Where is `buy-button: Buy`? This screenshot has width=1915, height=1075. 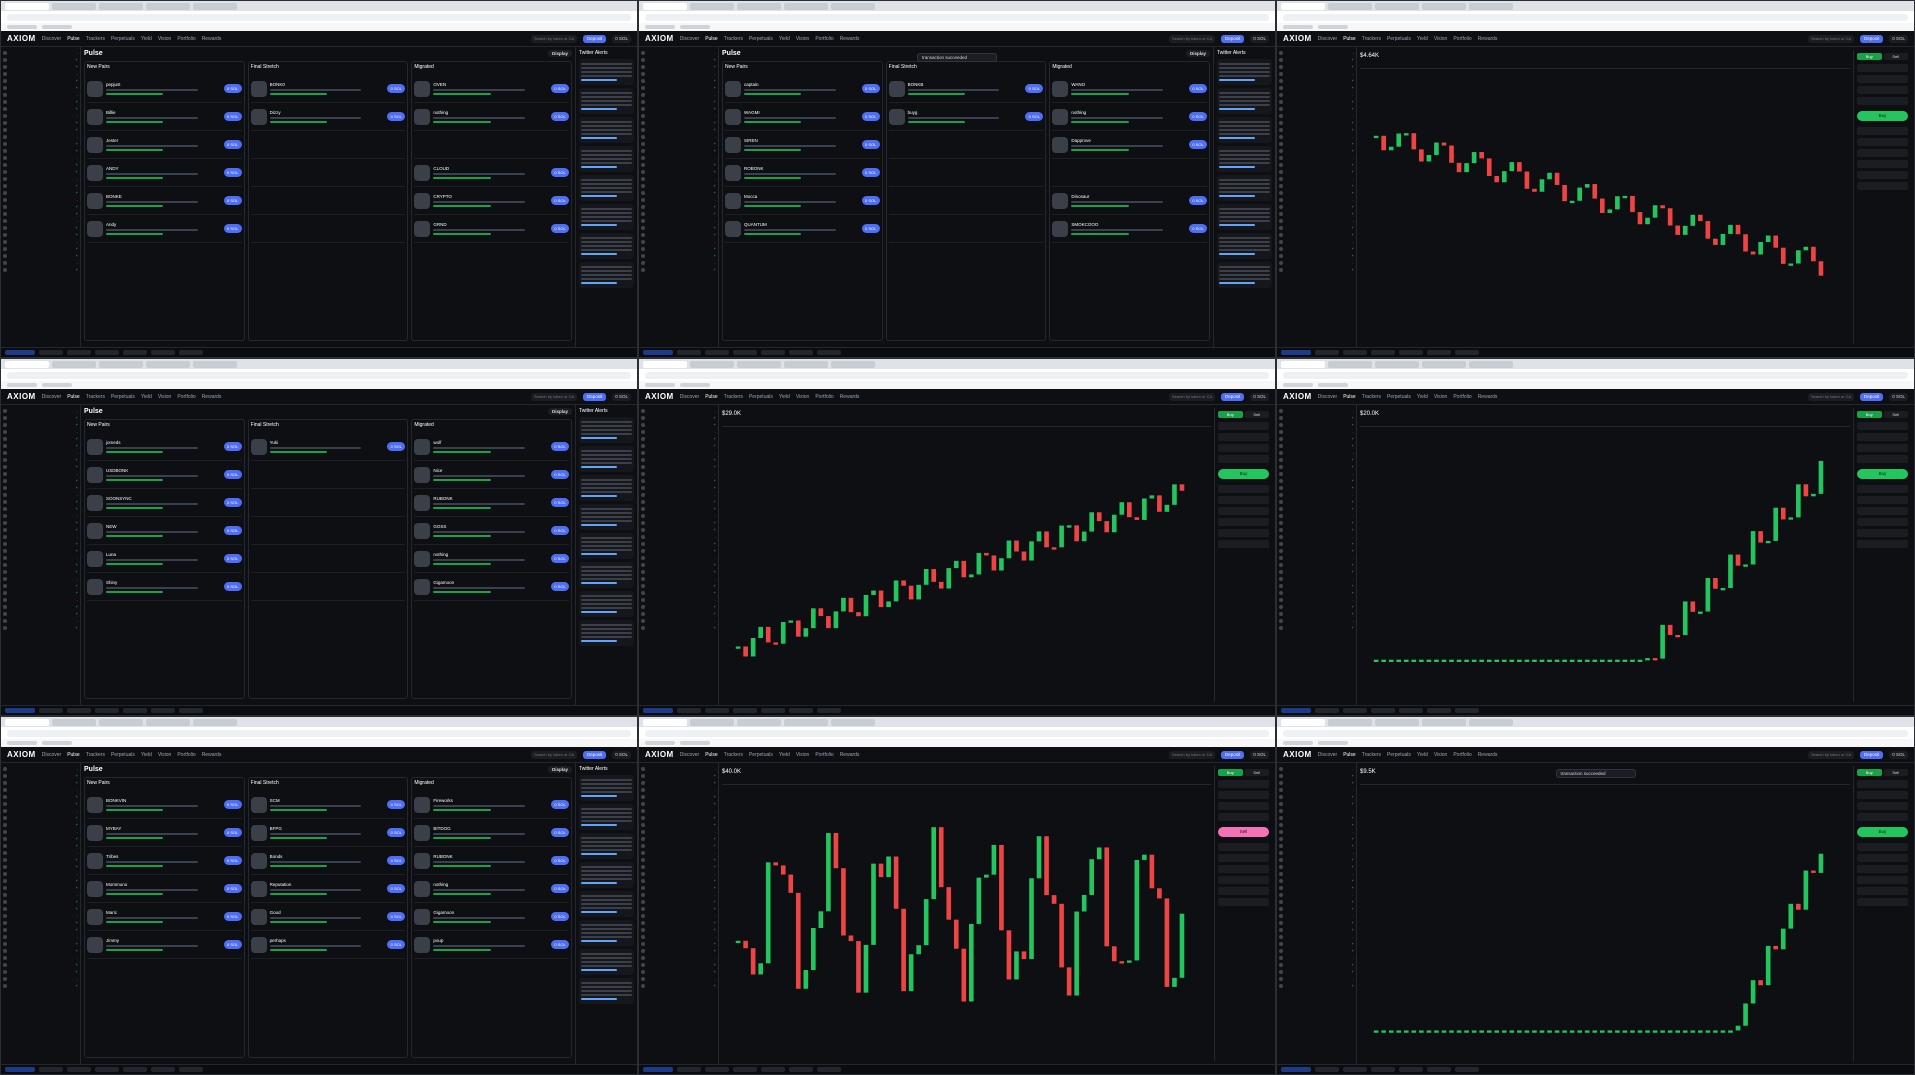 buy-button: Buy is located at coordinates (1243, 474).